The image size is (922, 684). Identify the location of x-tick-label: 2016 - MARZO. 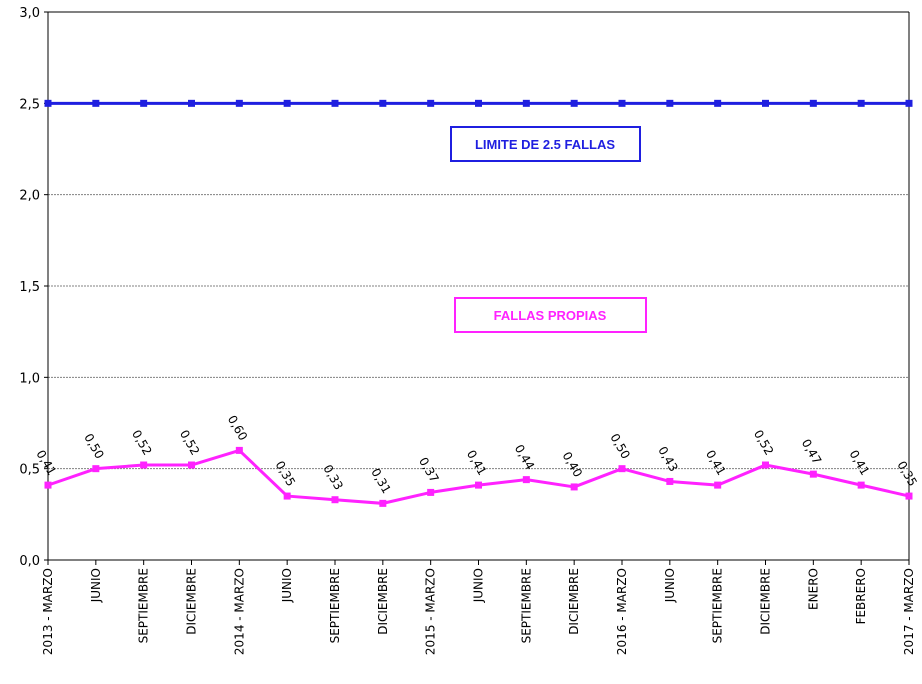
(622, 611).